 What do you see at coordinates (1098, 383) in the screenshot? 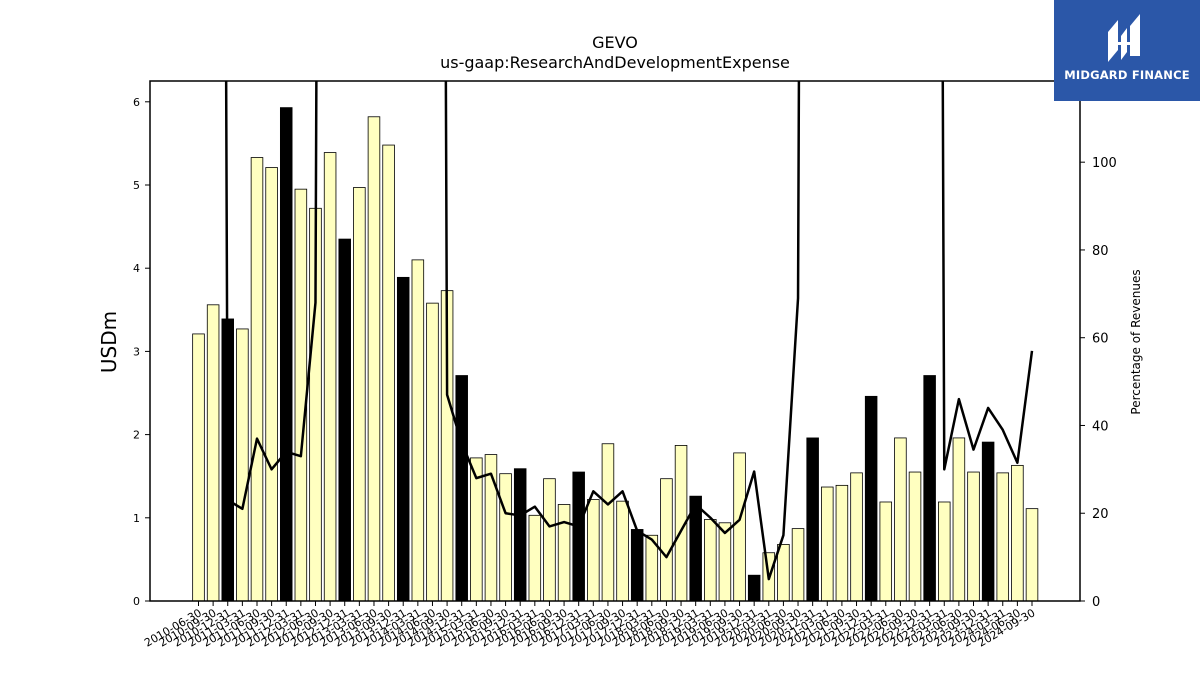
I see `y-axis-right: 0 20 40 60 80 100` at bounding box center [1098, 383].